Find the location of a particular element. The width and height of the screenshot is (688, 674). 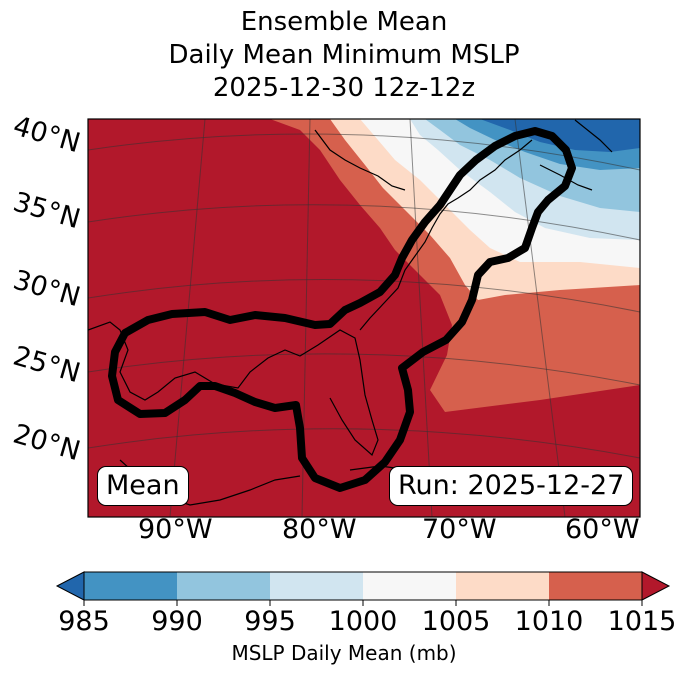

colorbar-extend-high is located at coordinates (656, 586).